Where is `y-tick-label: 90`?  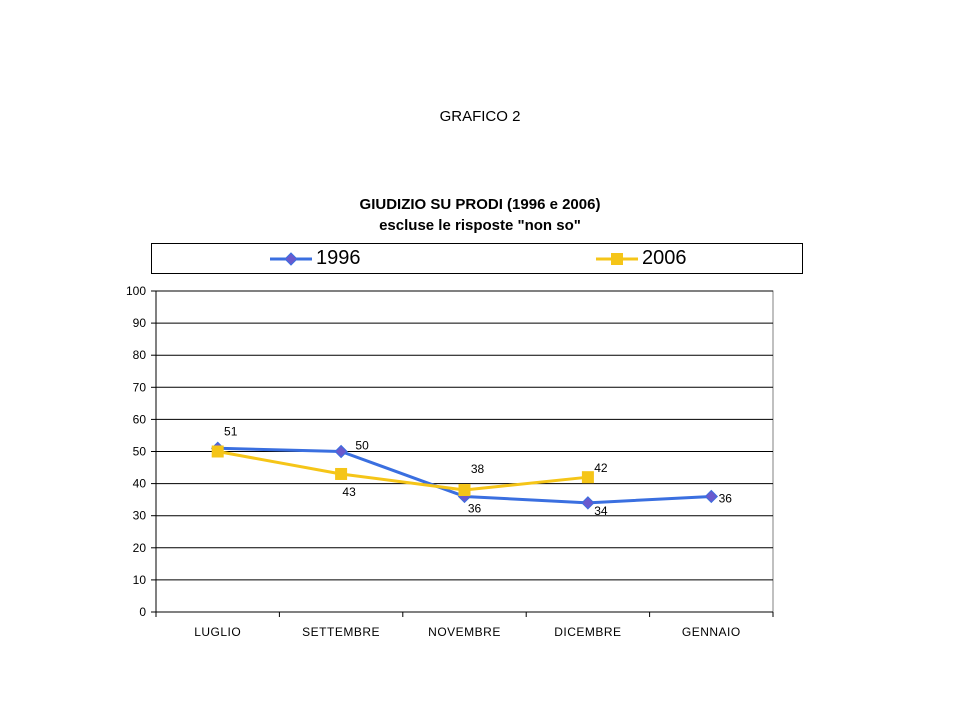 y-tick-label: 90 is located at coordinates (140, 323).